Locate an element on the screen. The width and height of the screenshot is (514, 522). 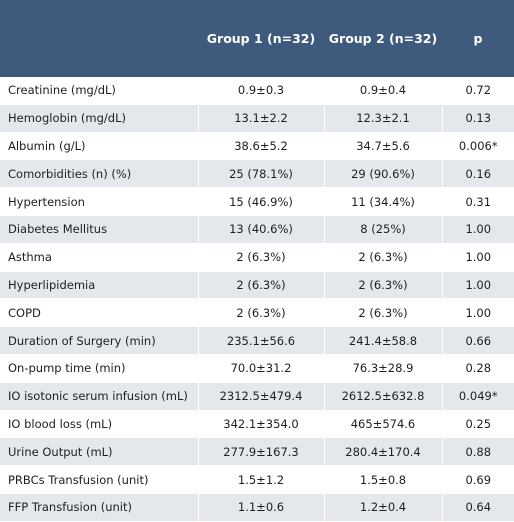
variable-cell: Hyperlipidemia is located at coordinates (99, 285).